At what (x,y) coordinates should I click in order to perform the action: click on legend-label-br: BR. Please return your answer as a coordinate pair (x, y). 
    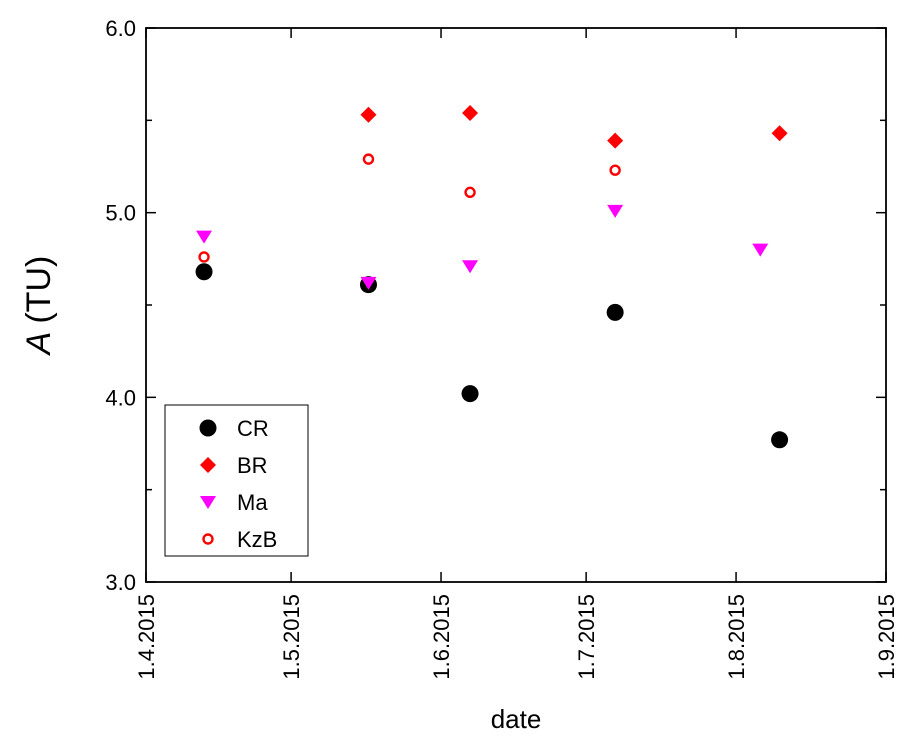
    Looking at the image, I should click on (252, 465).